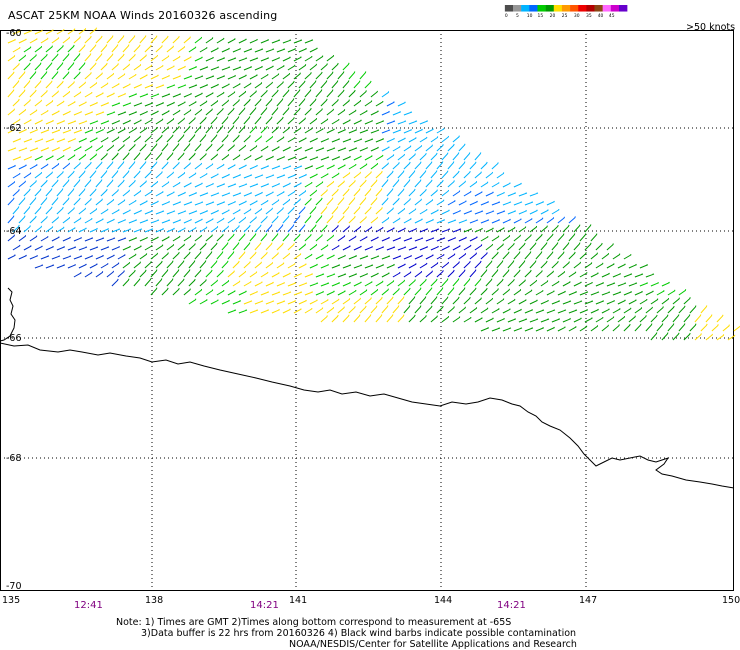 The width and height of the screenshot is (740, 650). I want to click on pass-time-labels: 12:41 14:21 14:21, so click(300, 605).